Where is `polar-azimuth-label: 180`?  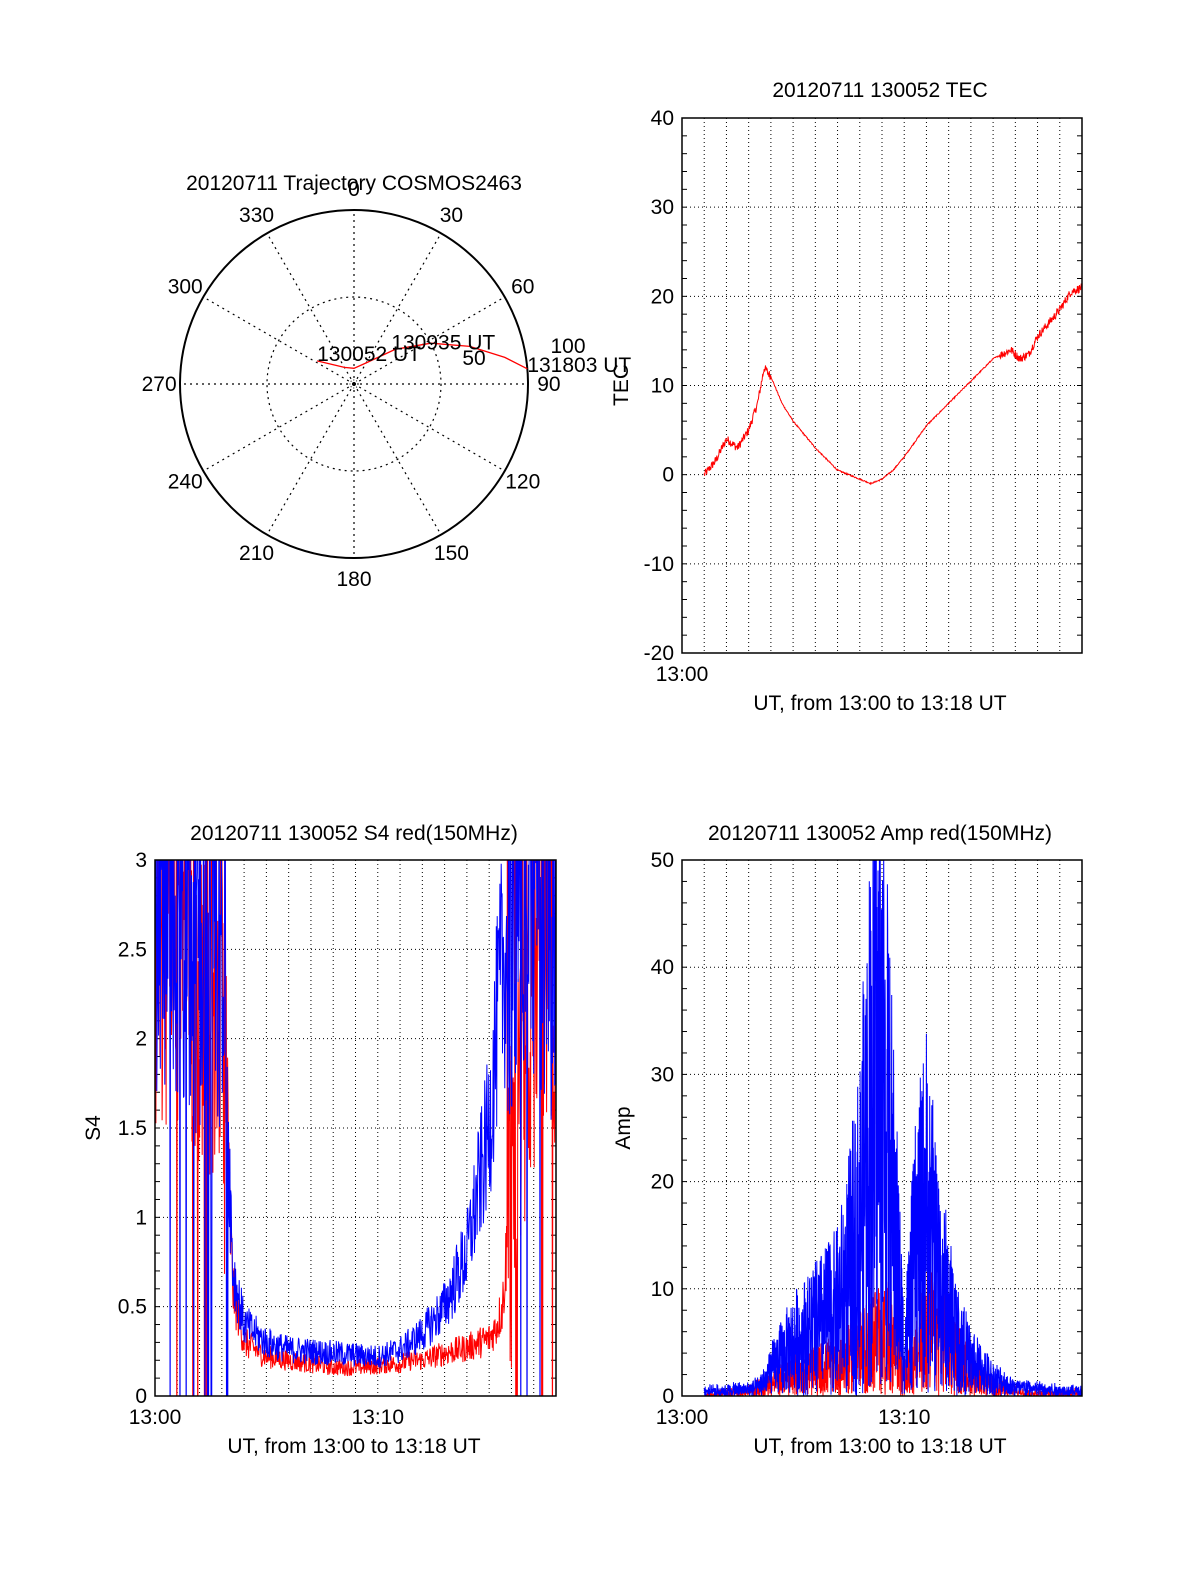
polar-azimuth-label: 180 is located at coordinates (353, 579).